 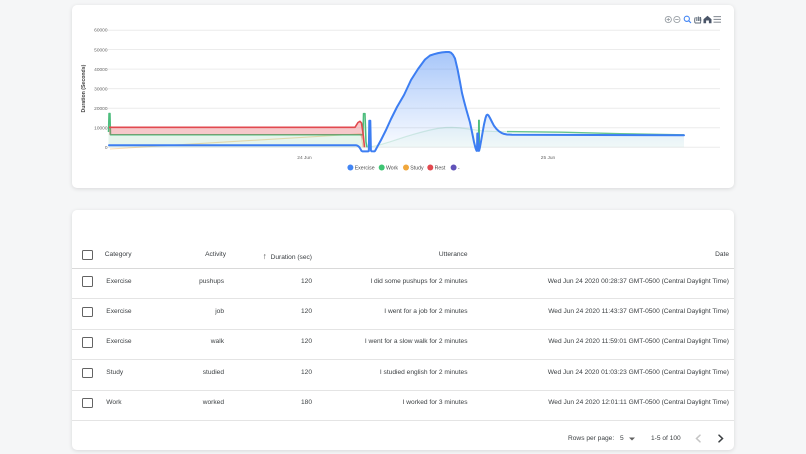 What do you see at coordinates (101, 109) in the screenshot?
I see `svg-text: 20000` at bounding box center [101, 109].